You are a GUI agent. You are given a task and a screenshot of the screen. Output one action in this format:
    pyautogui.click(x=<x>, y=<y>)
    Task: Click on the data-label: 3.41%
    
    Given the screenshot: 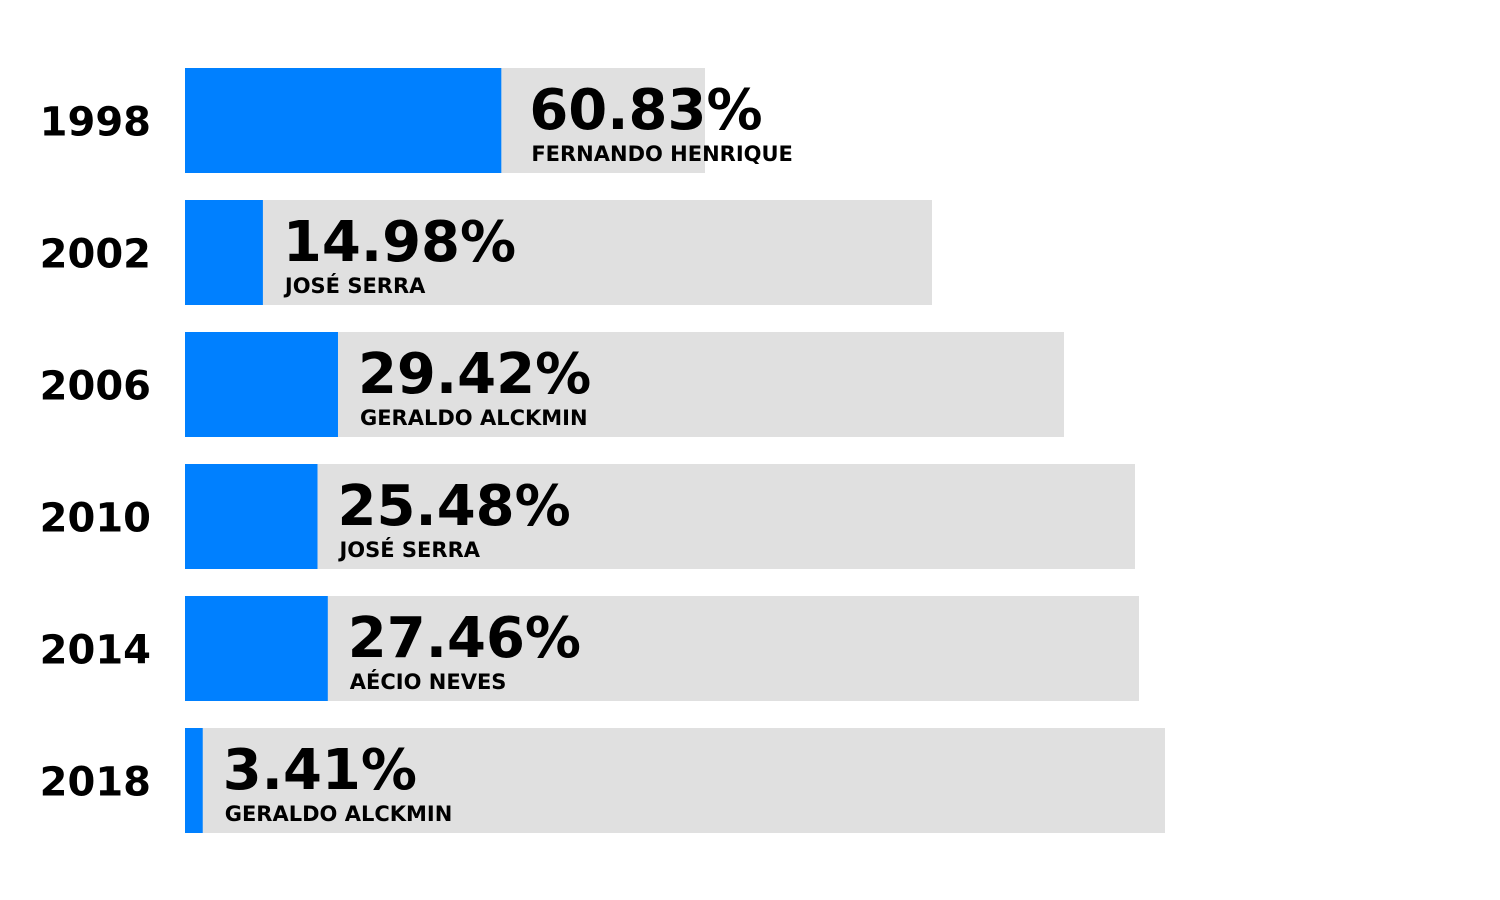 What is the action you would take?
    pyautogui.click(x=320, y=770)
    